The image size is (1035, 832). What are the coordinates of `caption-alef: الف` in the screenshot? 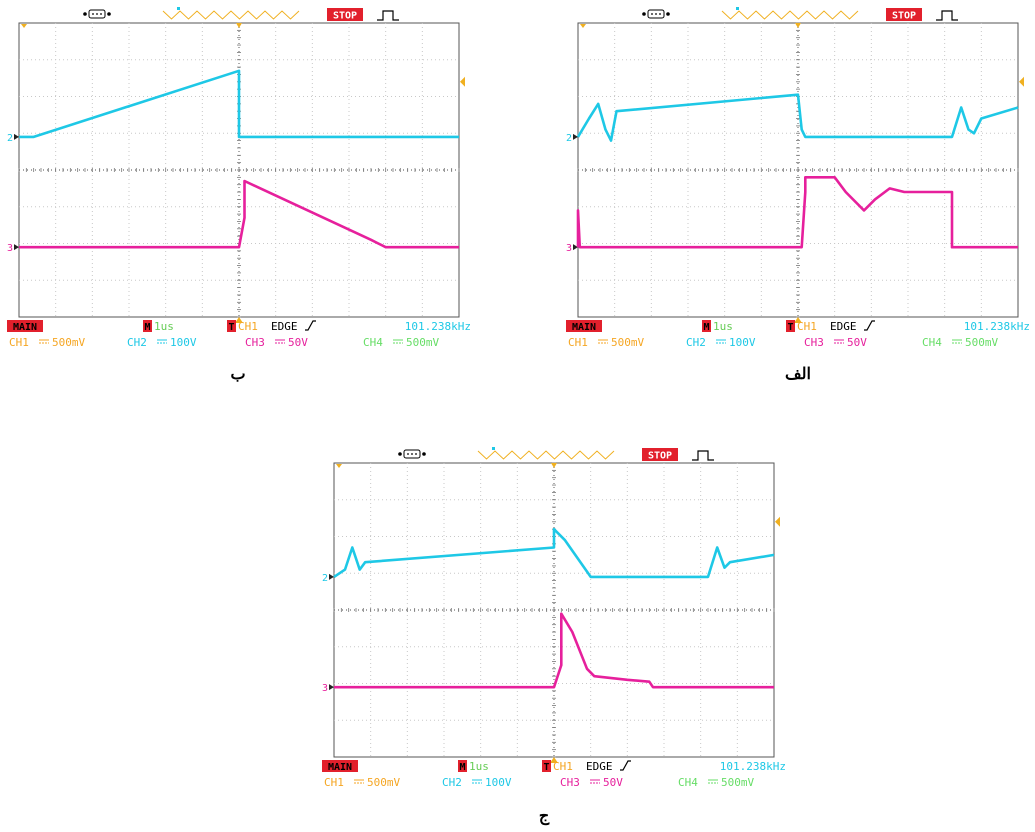 It's located at (798, 373).